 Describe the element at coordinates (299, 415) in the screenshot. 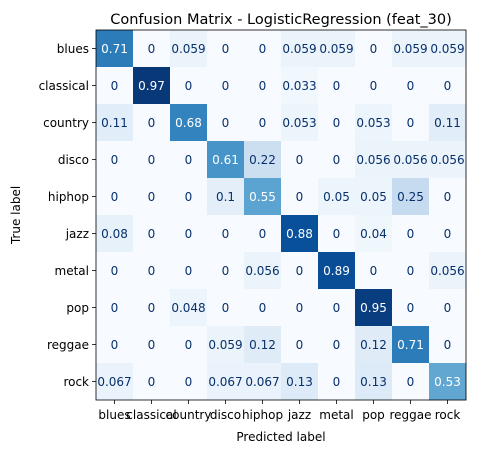

I see `x-tick-label: jazz` at that location.